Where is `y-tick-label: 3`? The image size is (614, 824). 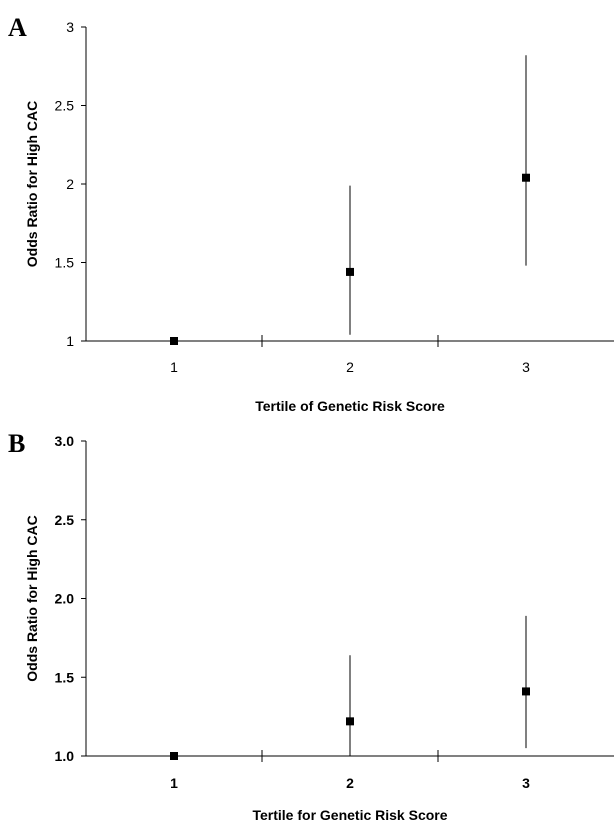
y-tick-label: 3 is located at coordinates (70, 27).